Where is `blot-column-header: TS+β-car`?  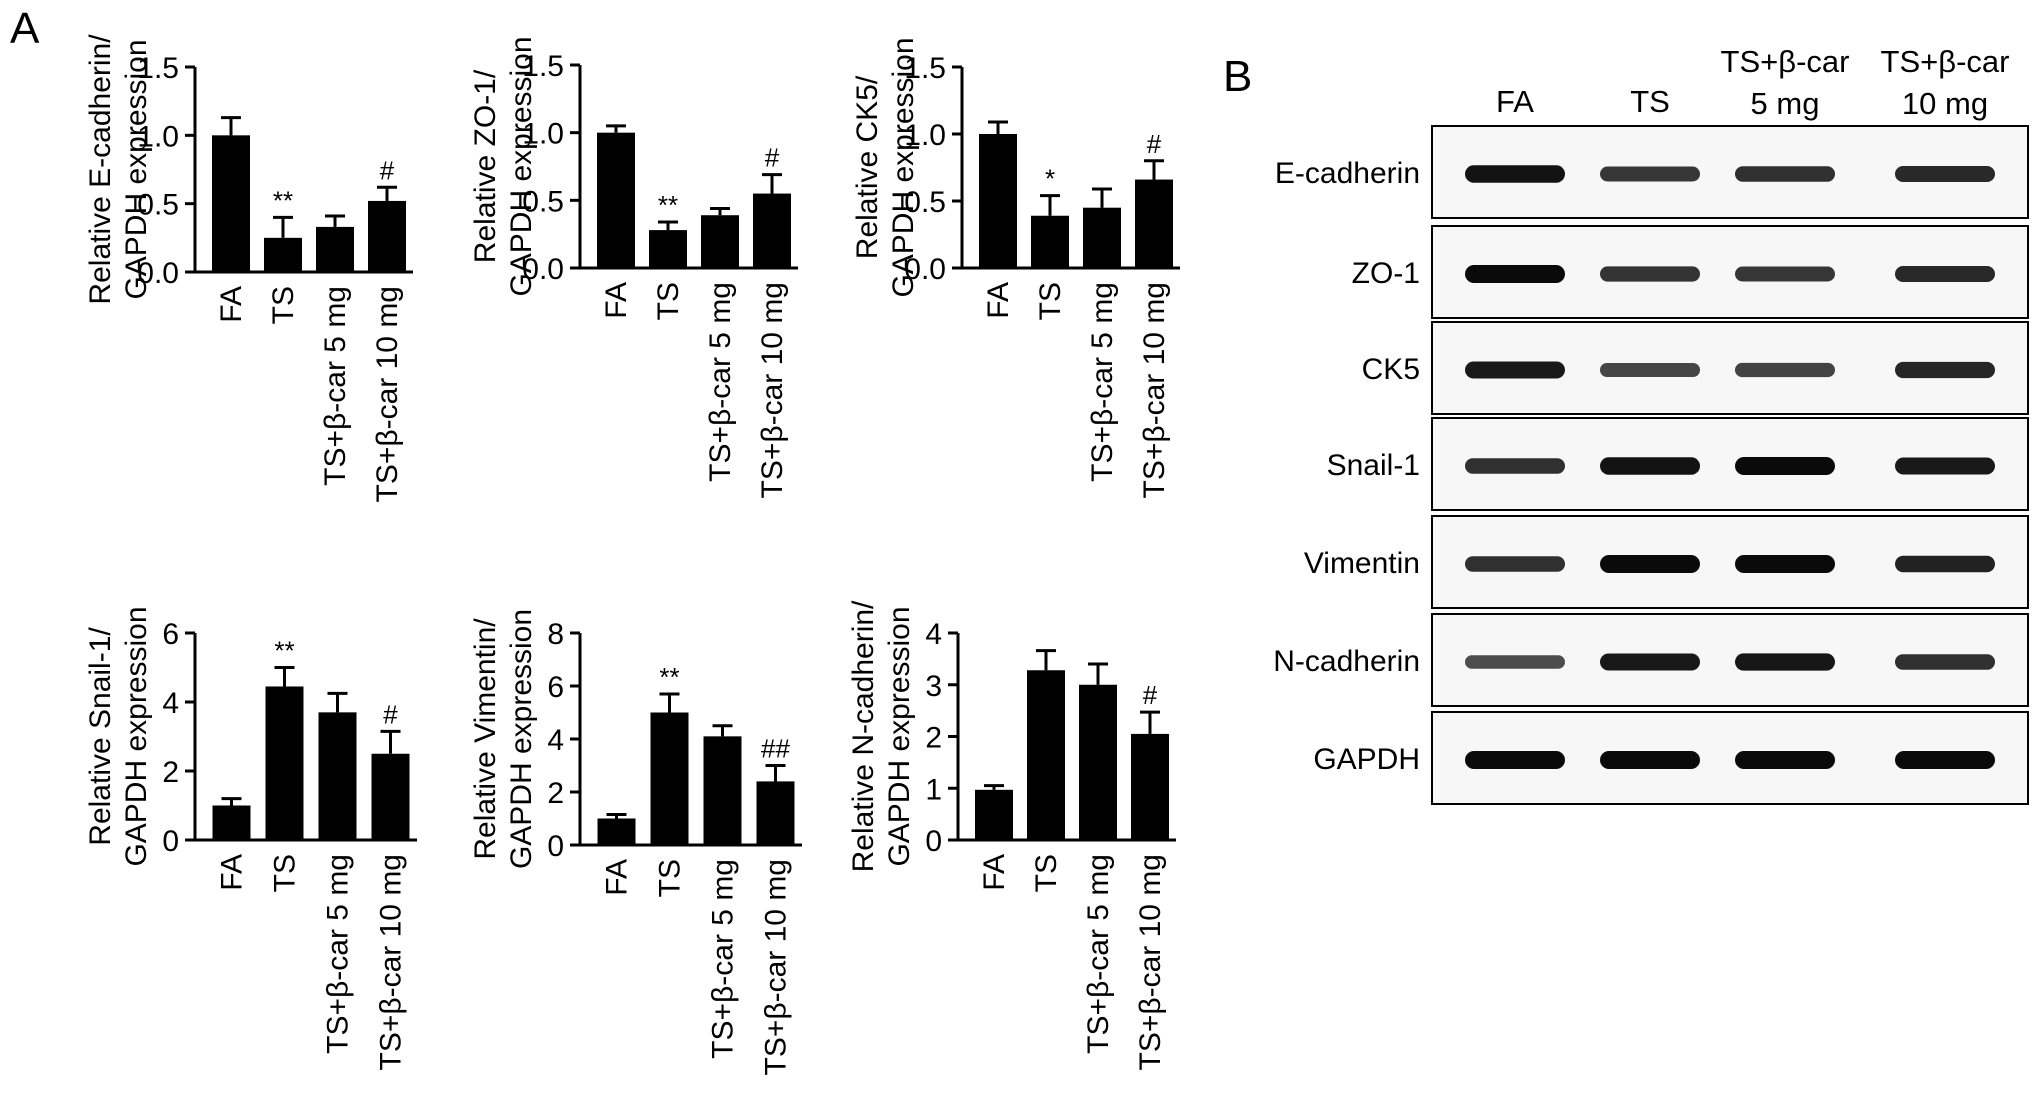 blot-column-header: TS+β-car is located at coordinates (1785, 61).